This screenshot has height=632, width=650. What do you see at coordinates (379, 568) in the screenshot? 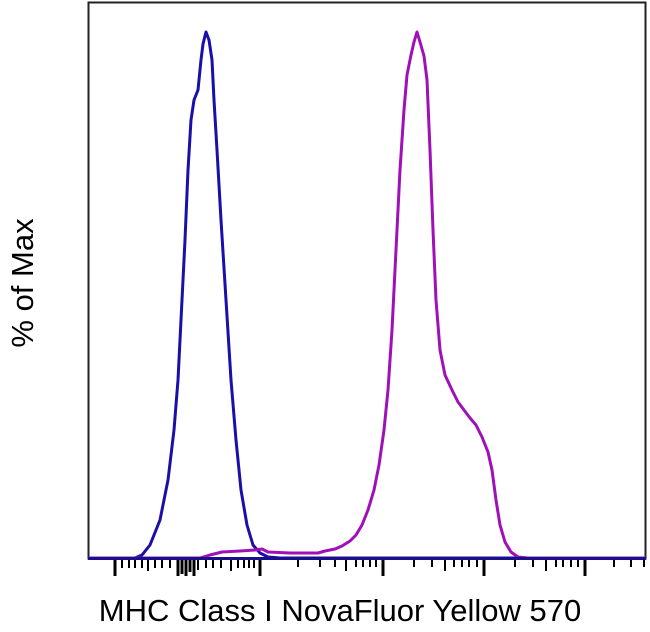
I see `x-axis-ticks` at bounding box center [379, 568].